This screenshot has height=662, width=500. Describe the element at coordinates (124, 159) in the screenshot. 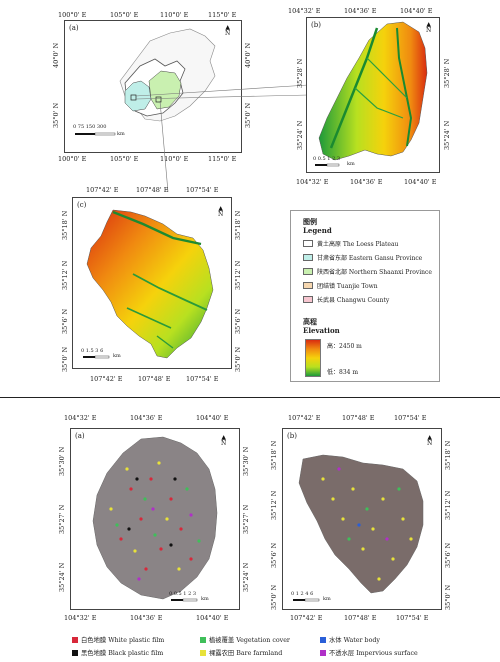

I see `lon-label: 105°0' E` at that location.